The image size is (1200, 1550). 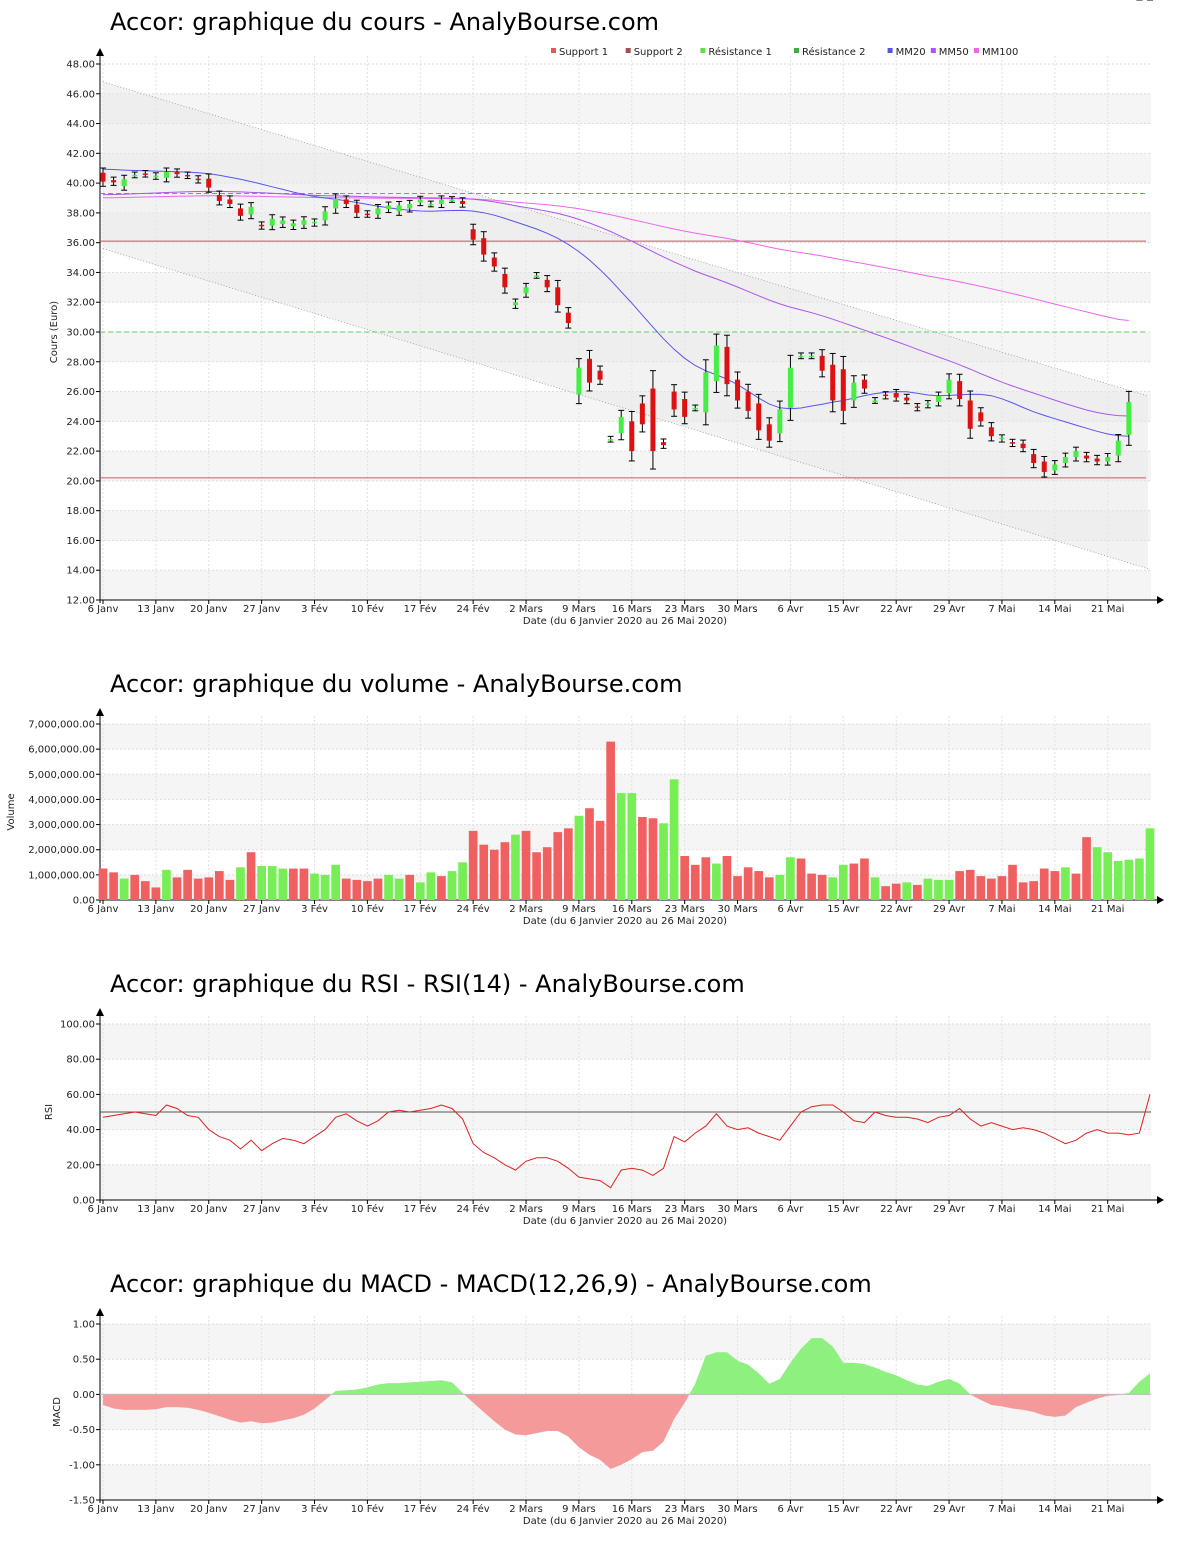 What do you see at coordinates (632, 909) in the screenshot?
I see `volume-xtick-label: 16 Mars` at bounding box center [632, 909].